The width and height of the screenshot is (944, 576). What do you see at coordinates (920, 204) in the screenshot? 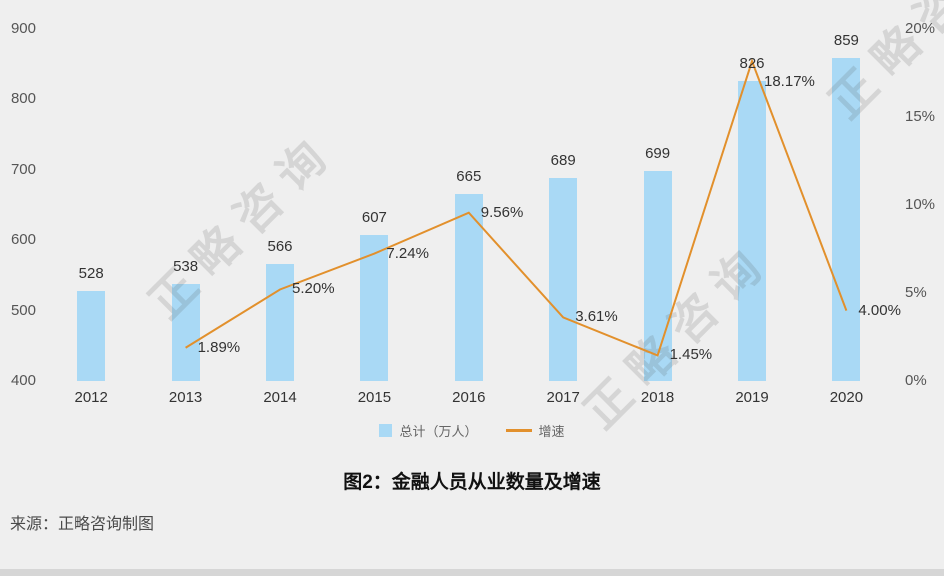
I see `right-axis-tick: 10%` at bounding box center [920, 204].